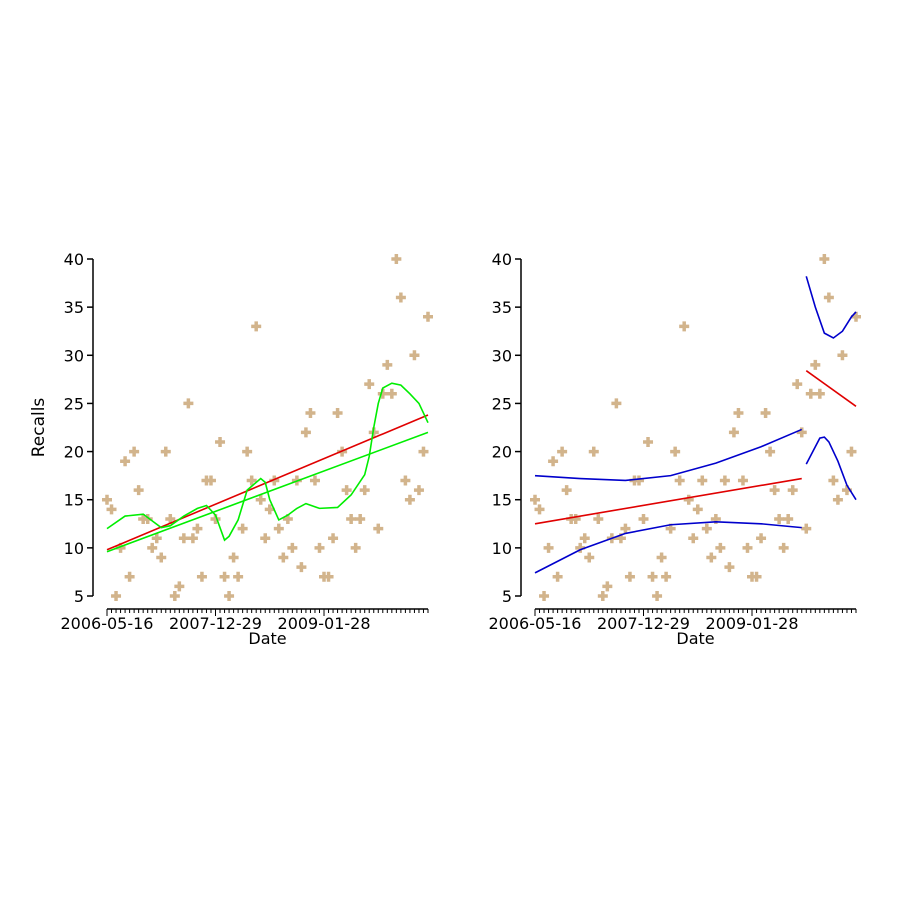 This screenshot has height=904, width=900. What do you see at coordinates (502, 259) in the screenshot?
I see `y-tick-label: 40` at bounding box center [502, 259].